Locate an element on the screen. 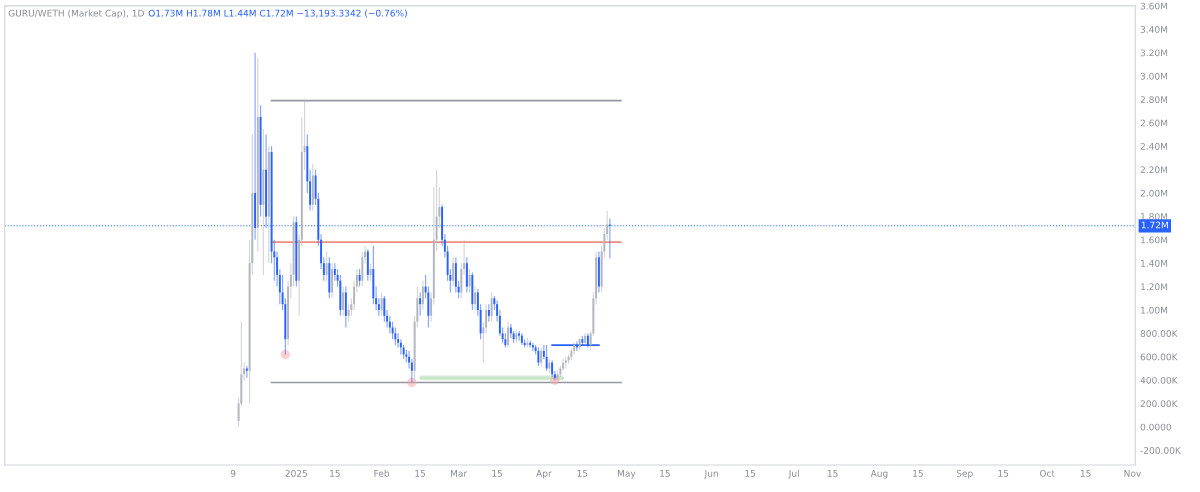 The image size is (1200, 492). y-tick-label: 200.00K is located at coordinates (1159, 404).